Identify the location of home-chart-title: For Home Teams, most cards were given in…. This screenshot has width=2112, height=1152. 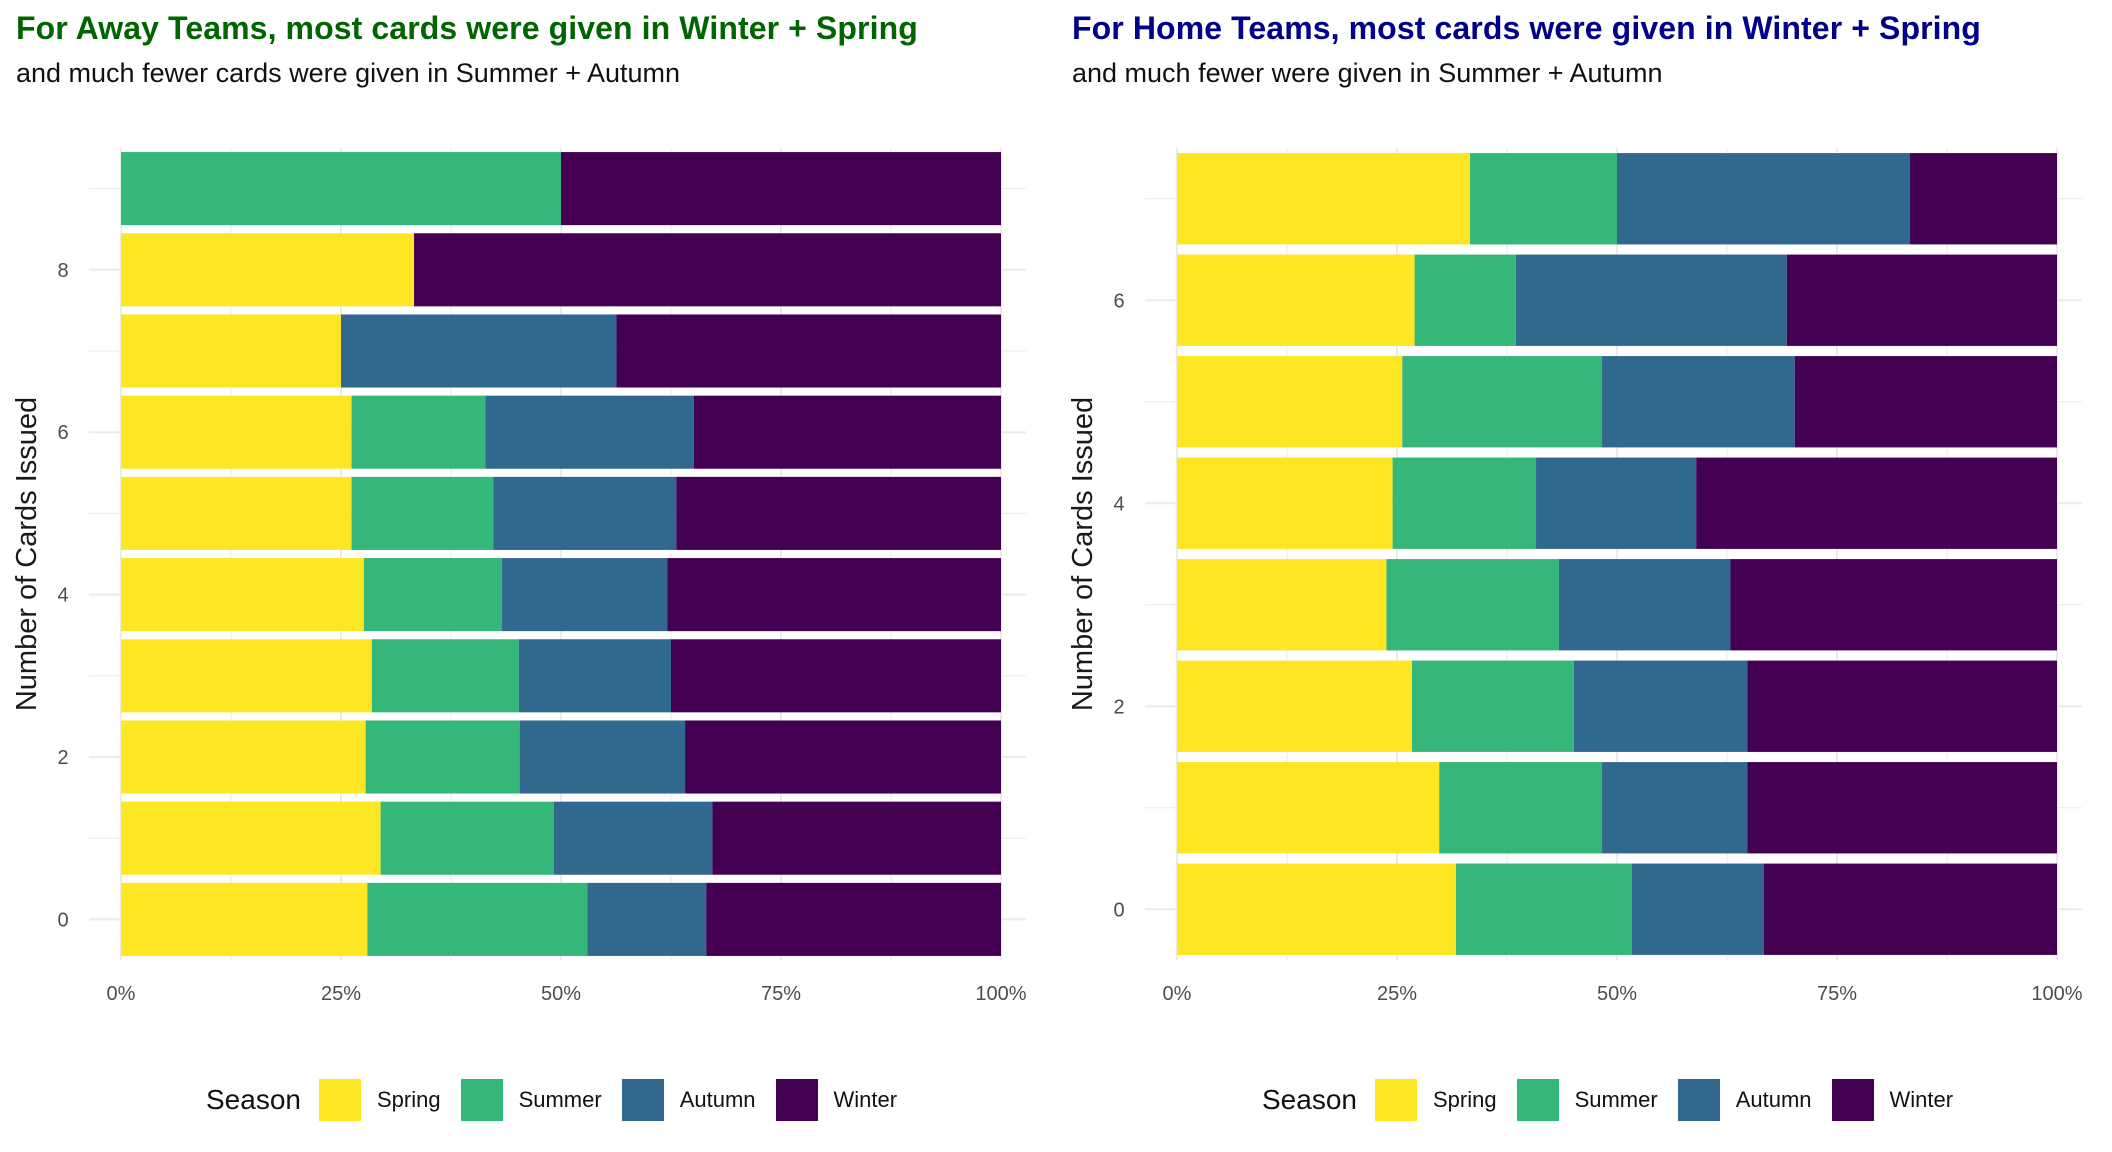
(1526, 28).